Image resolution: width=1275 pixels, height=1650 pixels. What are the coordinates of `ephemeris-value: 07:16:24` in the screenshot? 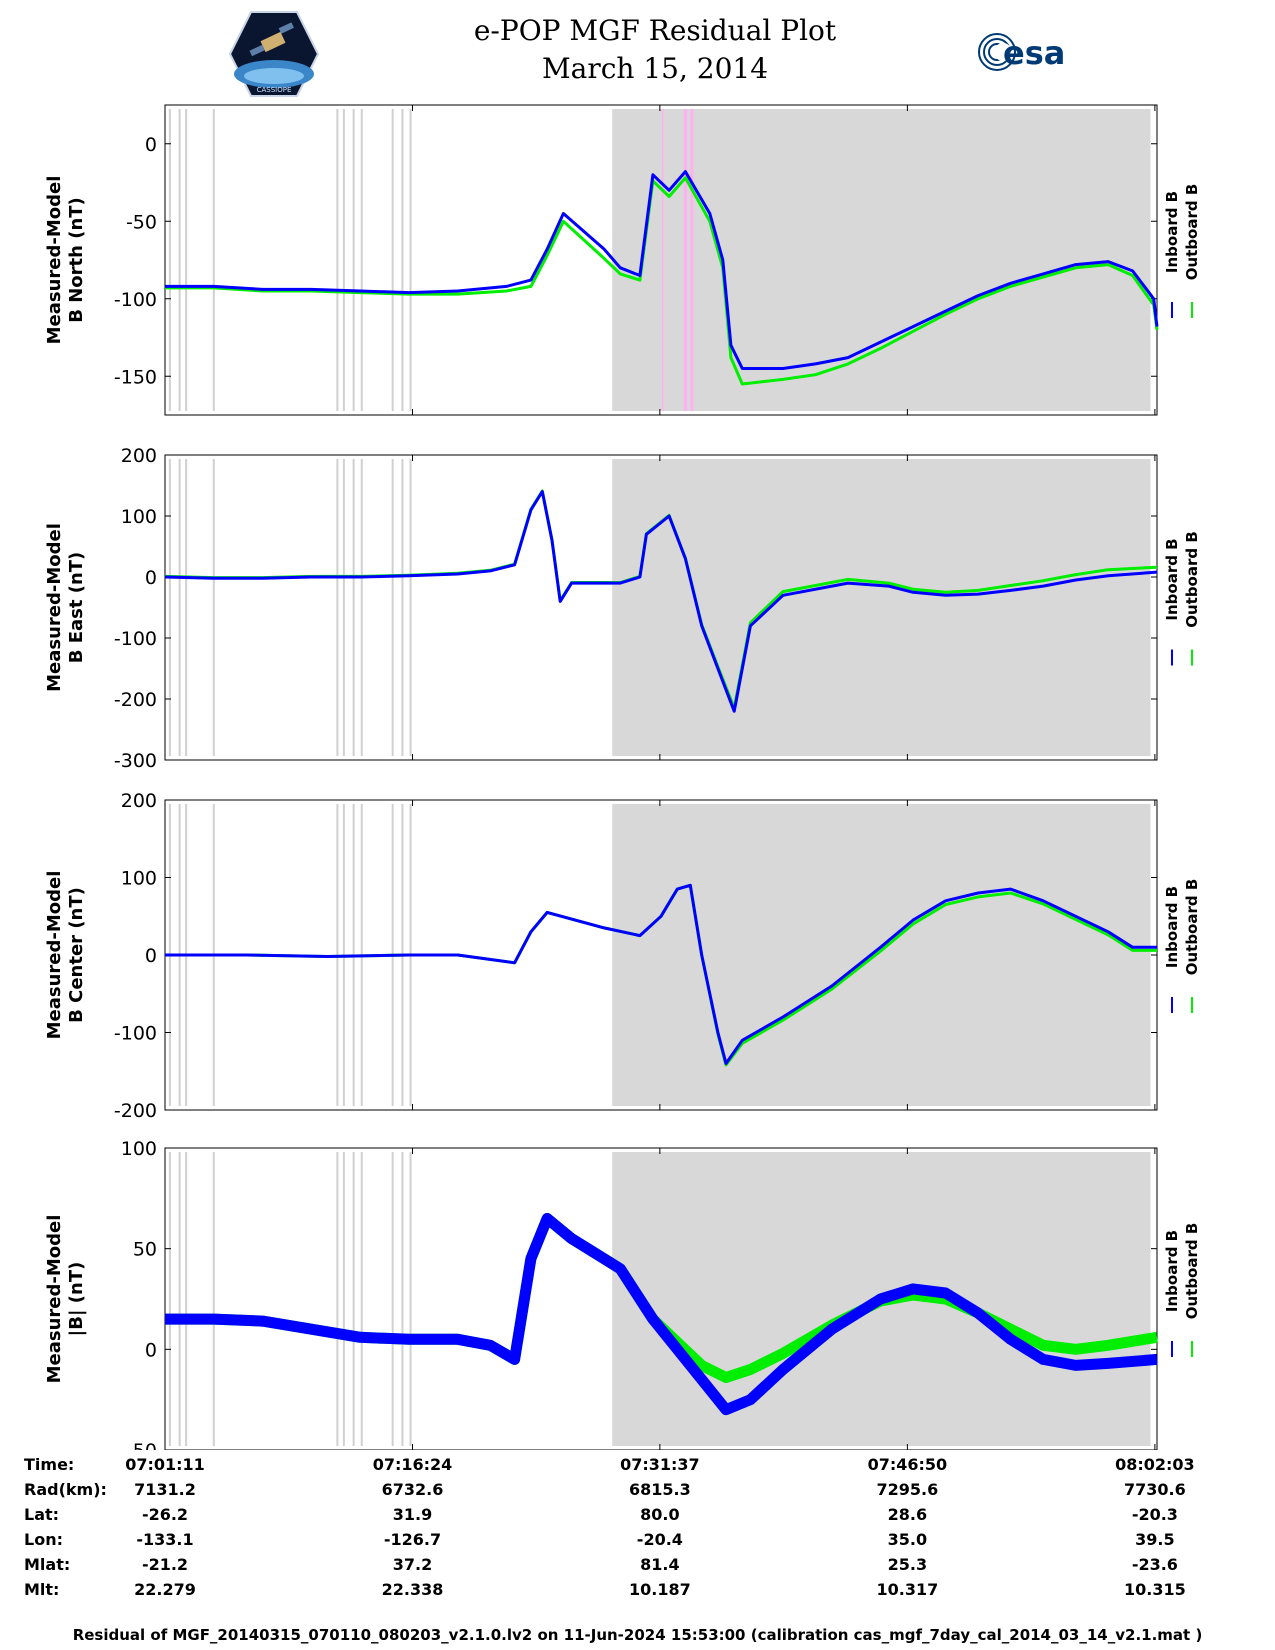 It's located at (412, 1464).